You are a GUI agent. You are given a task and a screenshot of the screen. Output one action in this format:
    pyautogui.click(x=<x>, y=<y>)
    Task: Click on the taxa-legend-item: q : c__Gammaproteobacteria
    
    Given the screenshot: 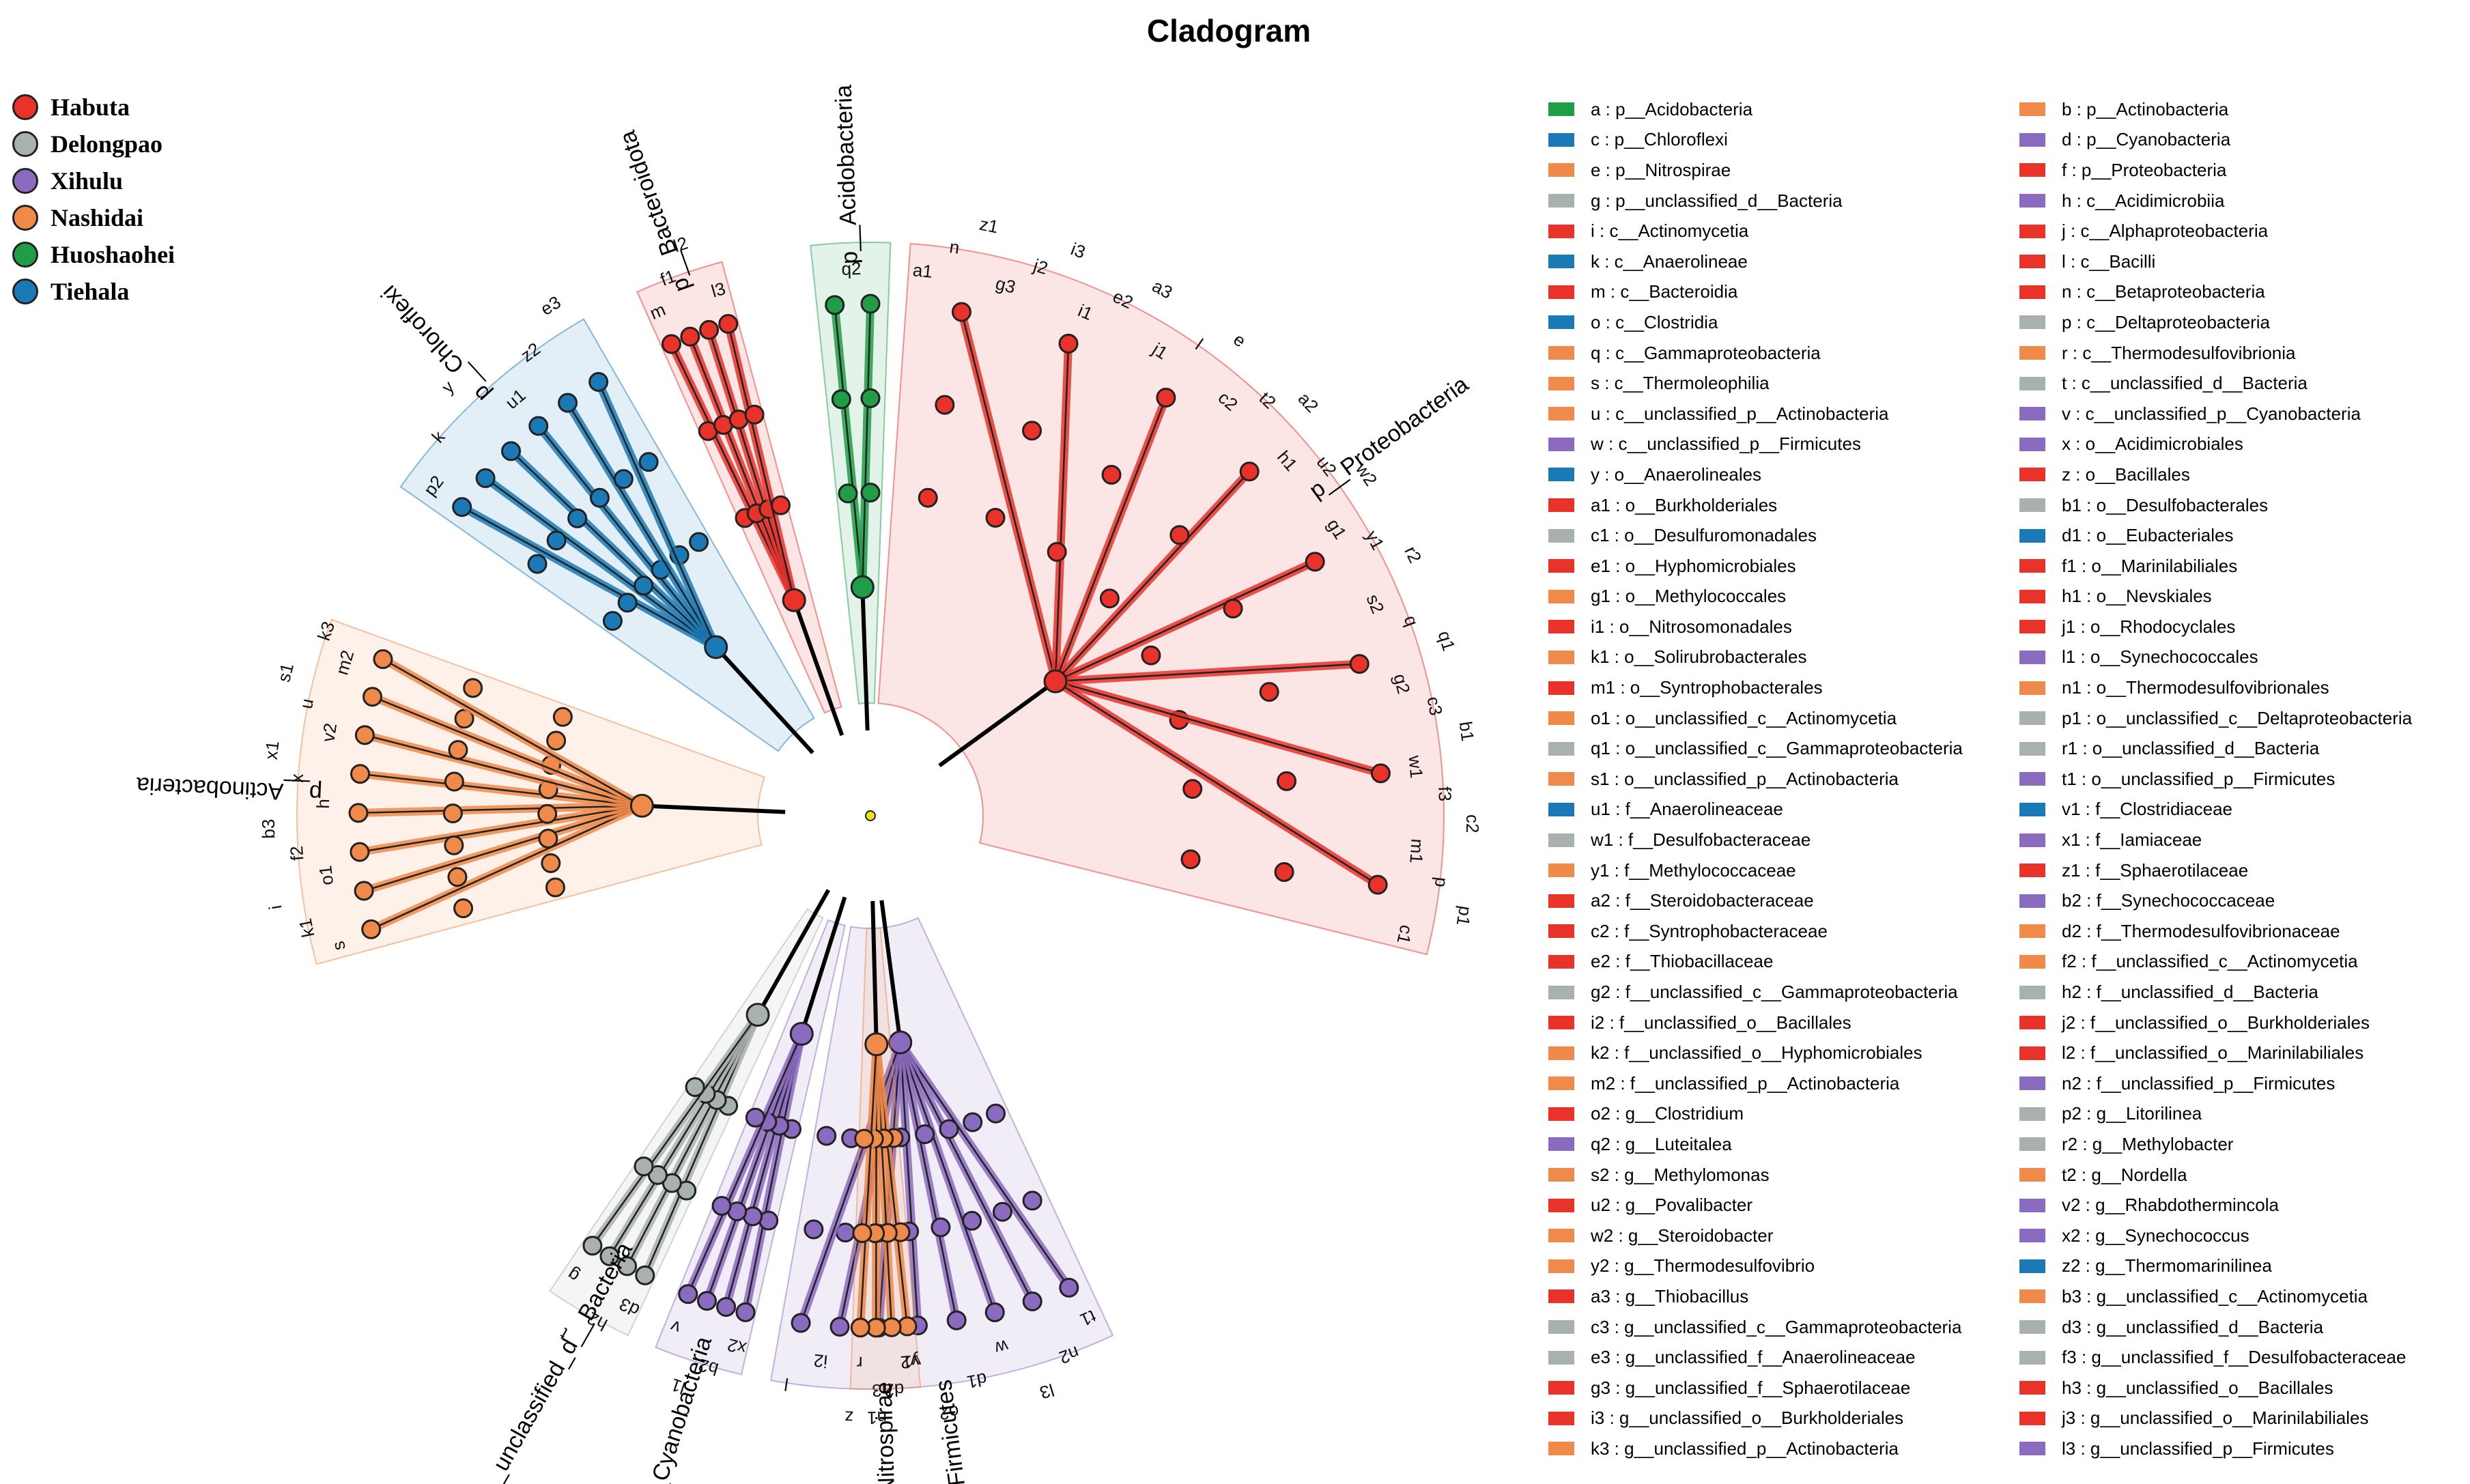 What is the action you would take?
    pyautogui.click(x=1783, y=353)
    